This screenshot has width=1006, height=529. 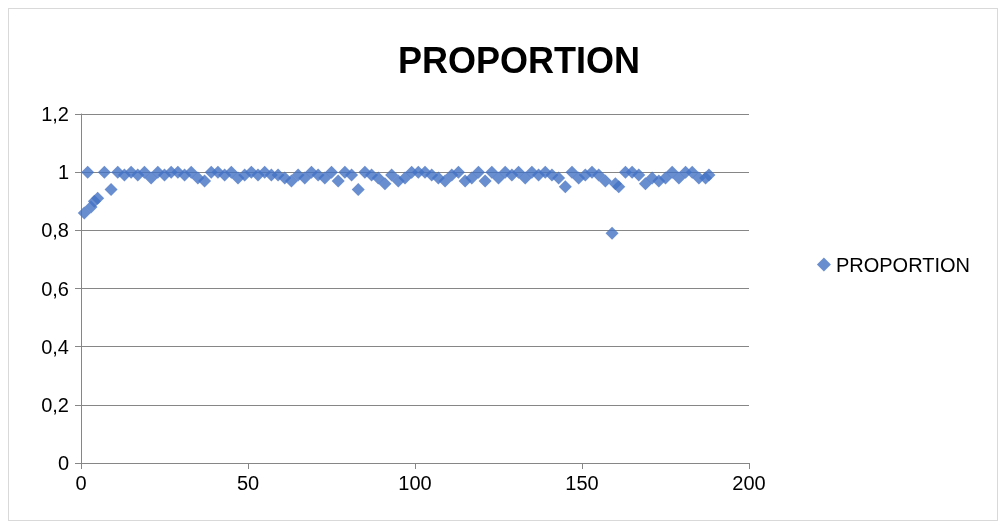 What do you see at coordinates (248, 483) in the screenshot?
I see `x-tick-label: 50` at bounding box center [248, 483].